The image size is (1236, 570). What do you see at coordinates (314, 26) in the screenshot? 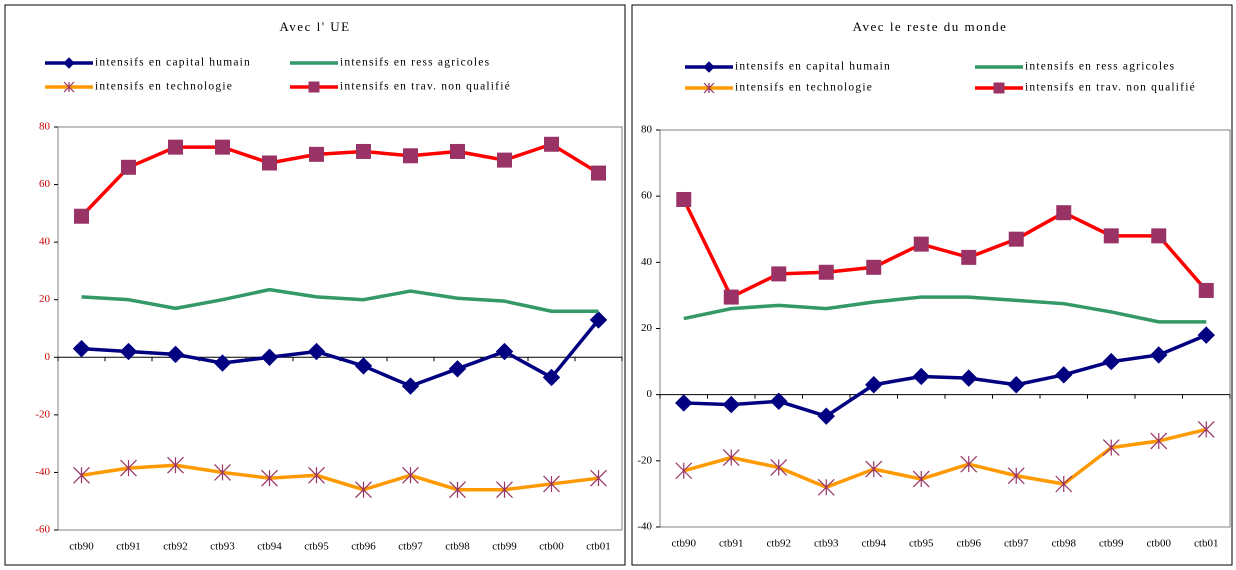
I see `chart-title: Avec l' UE` at bounding box center [314, 26].